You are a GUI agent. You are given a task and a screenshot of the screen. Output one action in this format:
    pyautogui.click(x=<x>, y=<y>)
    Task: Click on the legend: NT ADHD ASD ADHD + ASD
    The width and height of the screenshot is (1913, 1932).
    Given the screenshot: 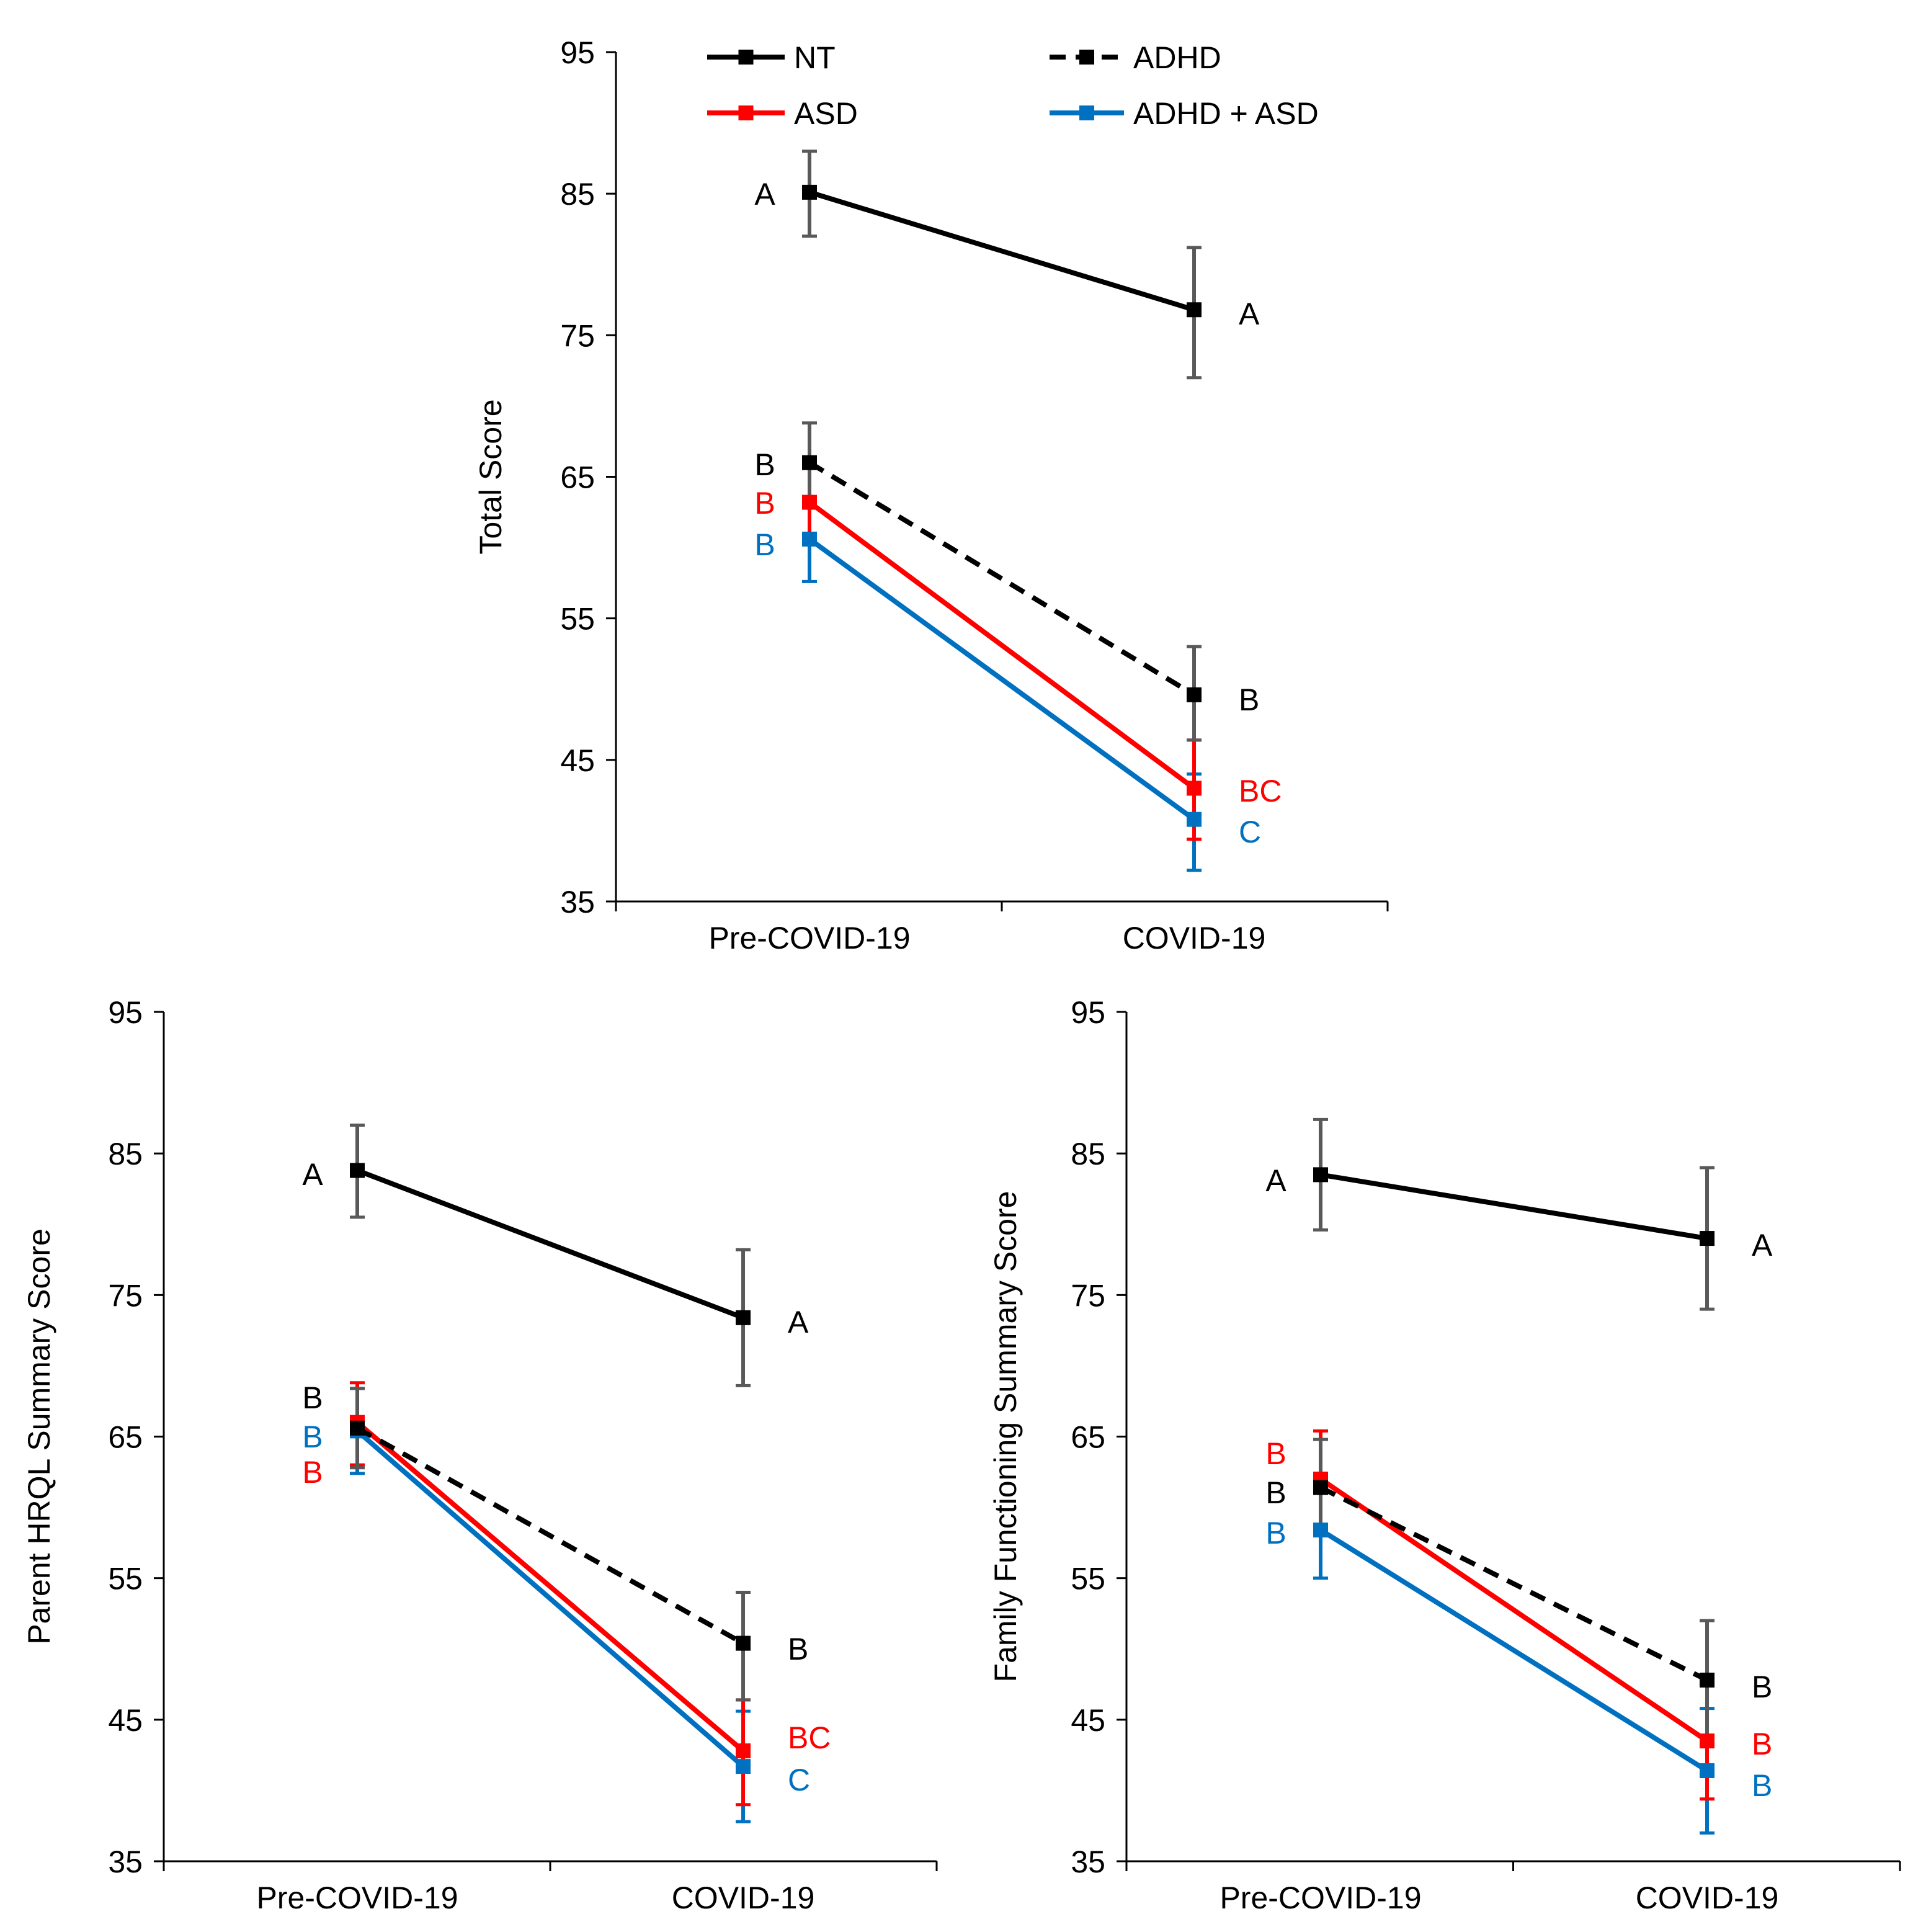 What is the action you would take?
    pyautogui.click(x=1013, y=85)
    